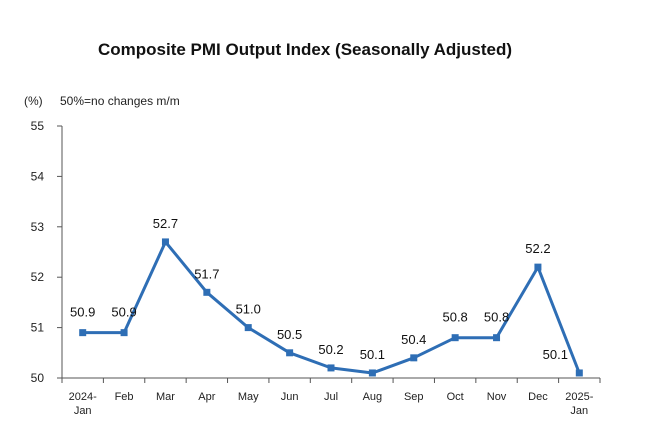 The height and width of the screenshot is (440, 660). What do you see at coordinates (83, 397) in the screenshot?
I see `x-tick-label: 2024-` at bounding box center [83, 397].